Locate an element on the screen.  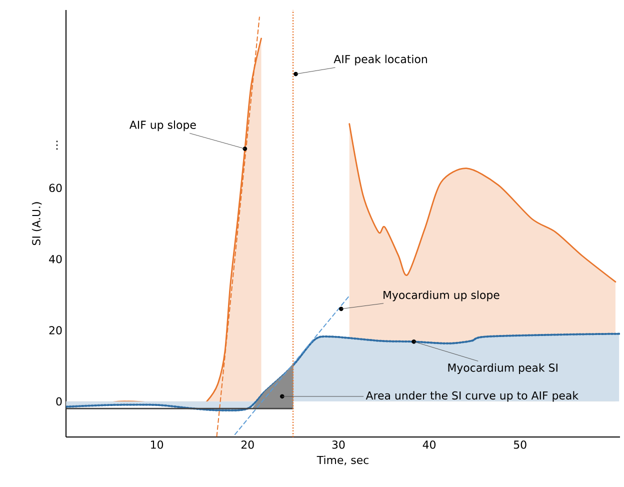
y-axis-title: SI (A.U.) is located at coordinates (37, 224).